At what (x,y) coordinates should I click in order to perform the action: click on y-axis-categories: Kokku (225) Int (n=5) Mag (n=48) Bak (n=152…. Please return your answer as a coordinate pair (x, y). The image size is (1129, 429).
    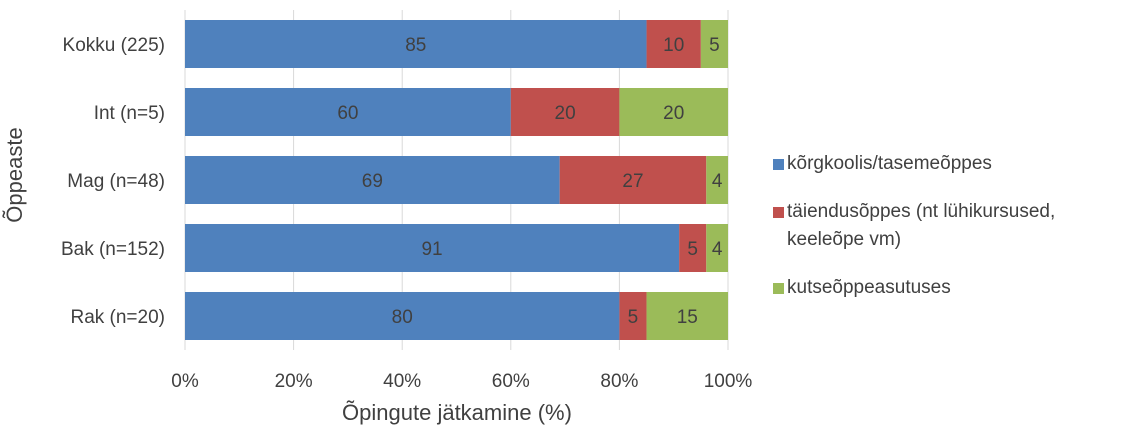
    Looking at the image, I should click on (113, 181).